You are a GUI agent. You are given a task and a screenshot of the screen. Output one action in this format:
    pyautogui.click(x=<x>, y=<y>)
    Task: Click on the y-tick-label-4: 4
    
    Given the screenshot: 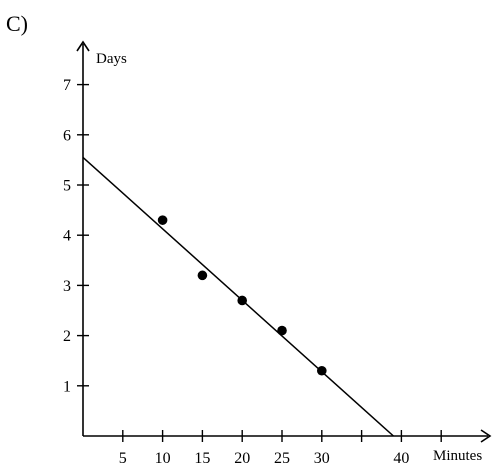 What is the action you would take?
    pyautogui.click(x=67, y=236)
    